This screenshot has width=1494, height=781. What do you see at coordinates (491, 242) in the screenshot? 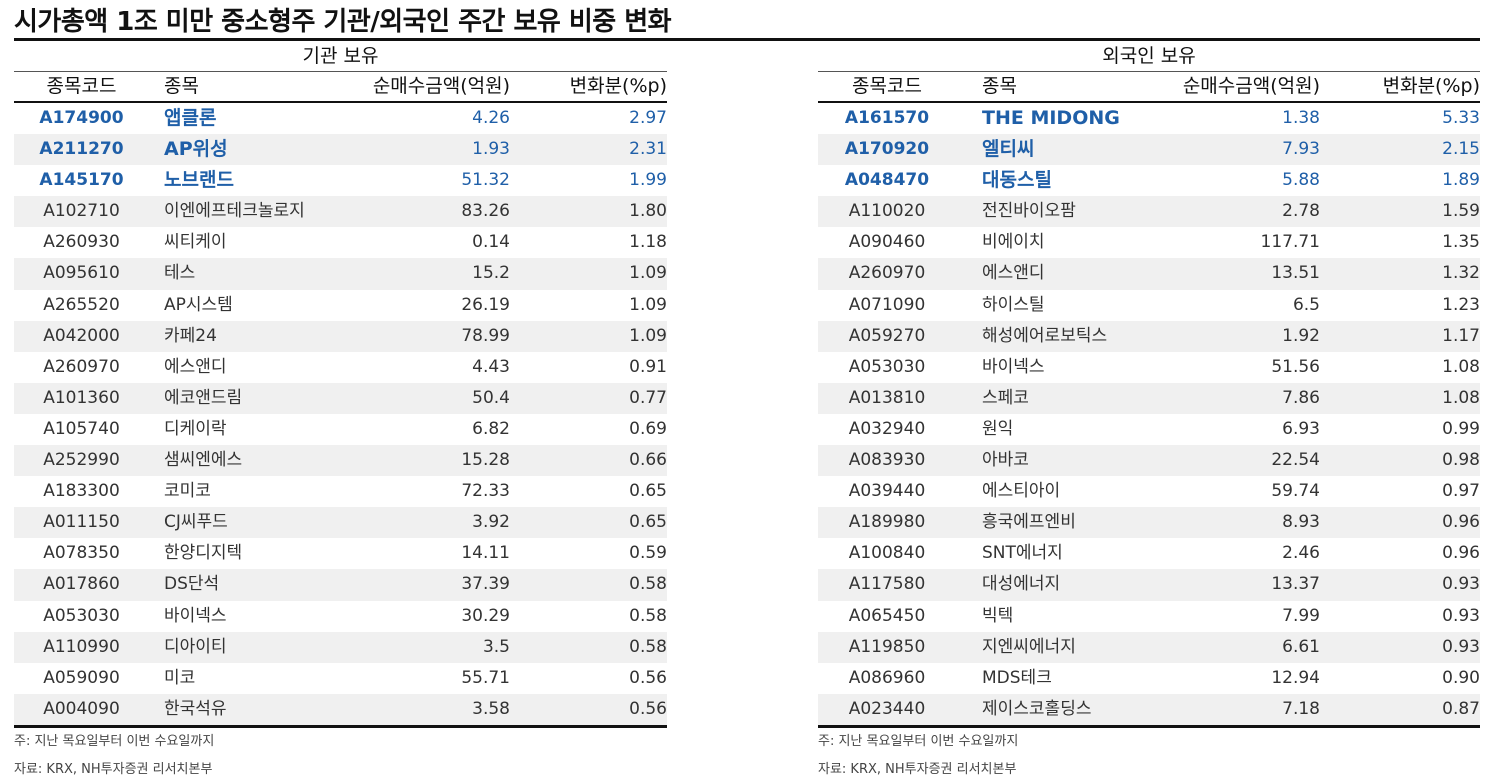
I see `net-buy-amount-cell: 0.14` at bounding box center [491, 242].